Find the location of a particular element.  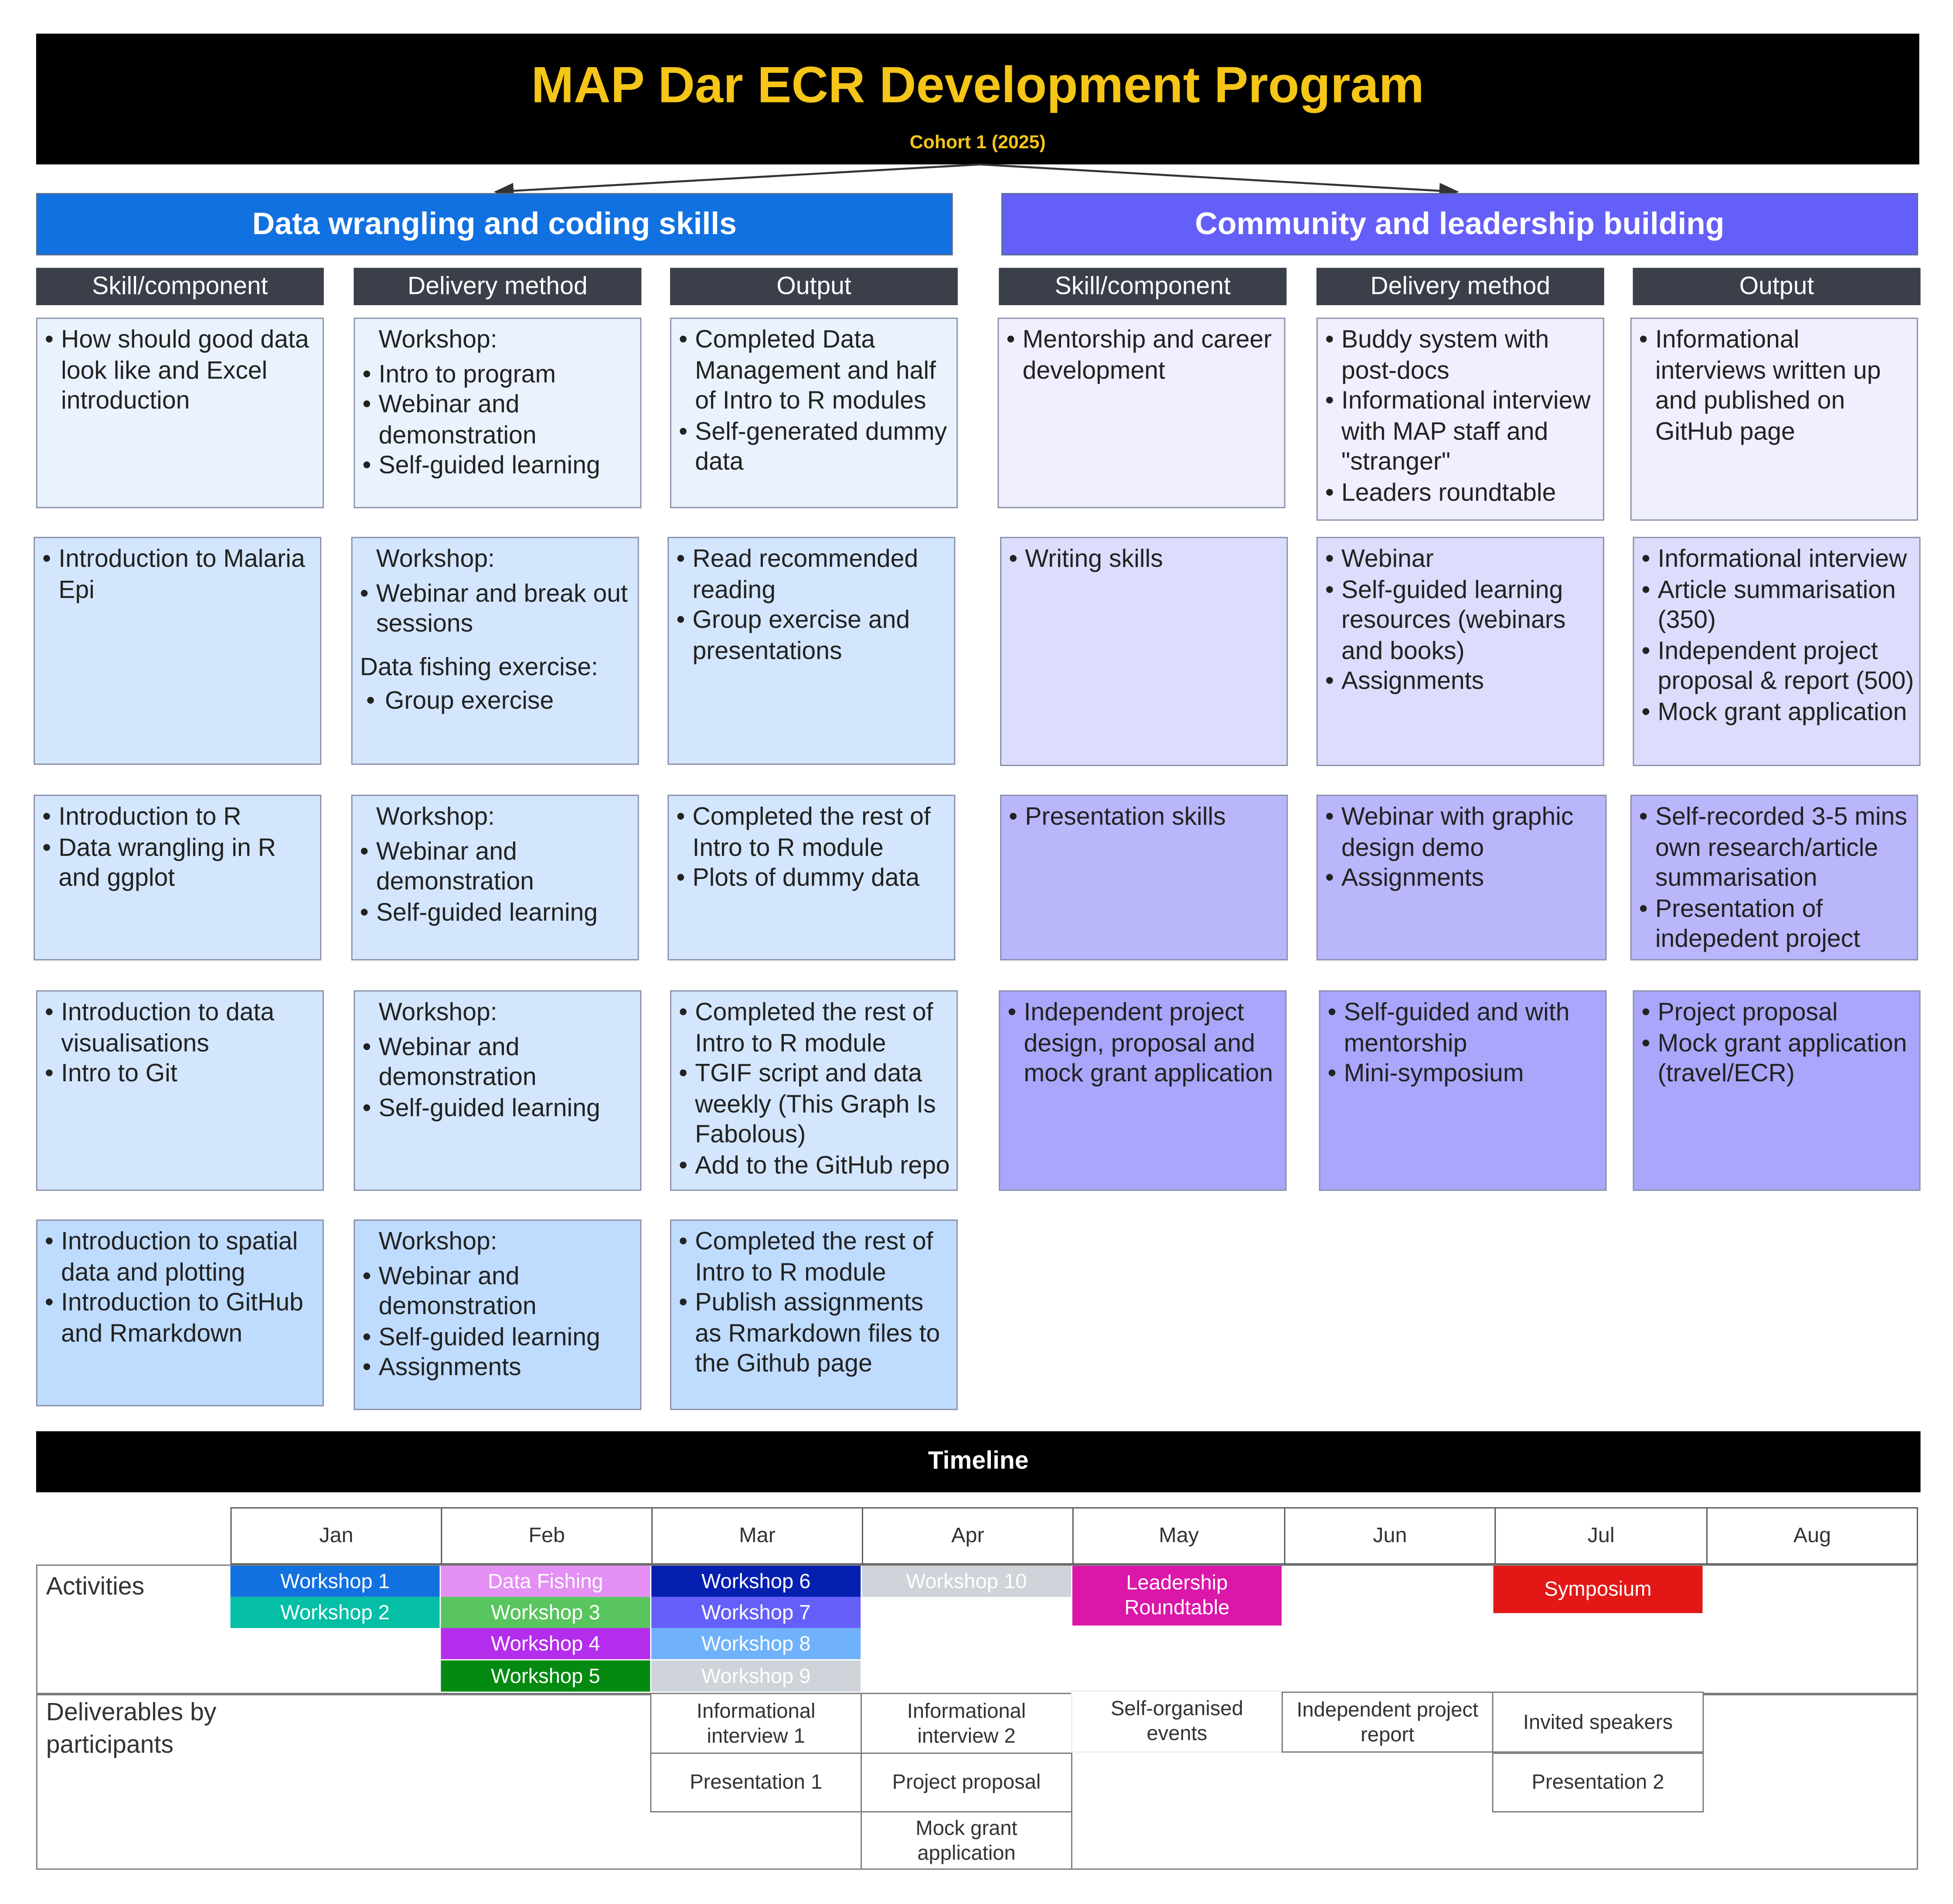

output-item: Presentation of indepedent project is located at coordinates (1775, 924).